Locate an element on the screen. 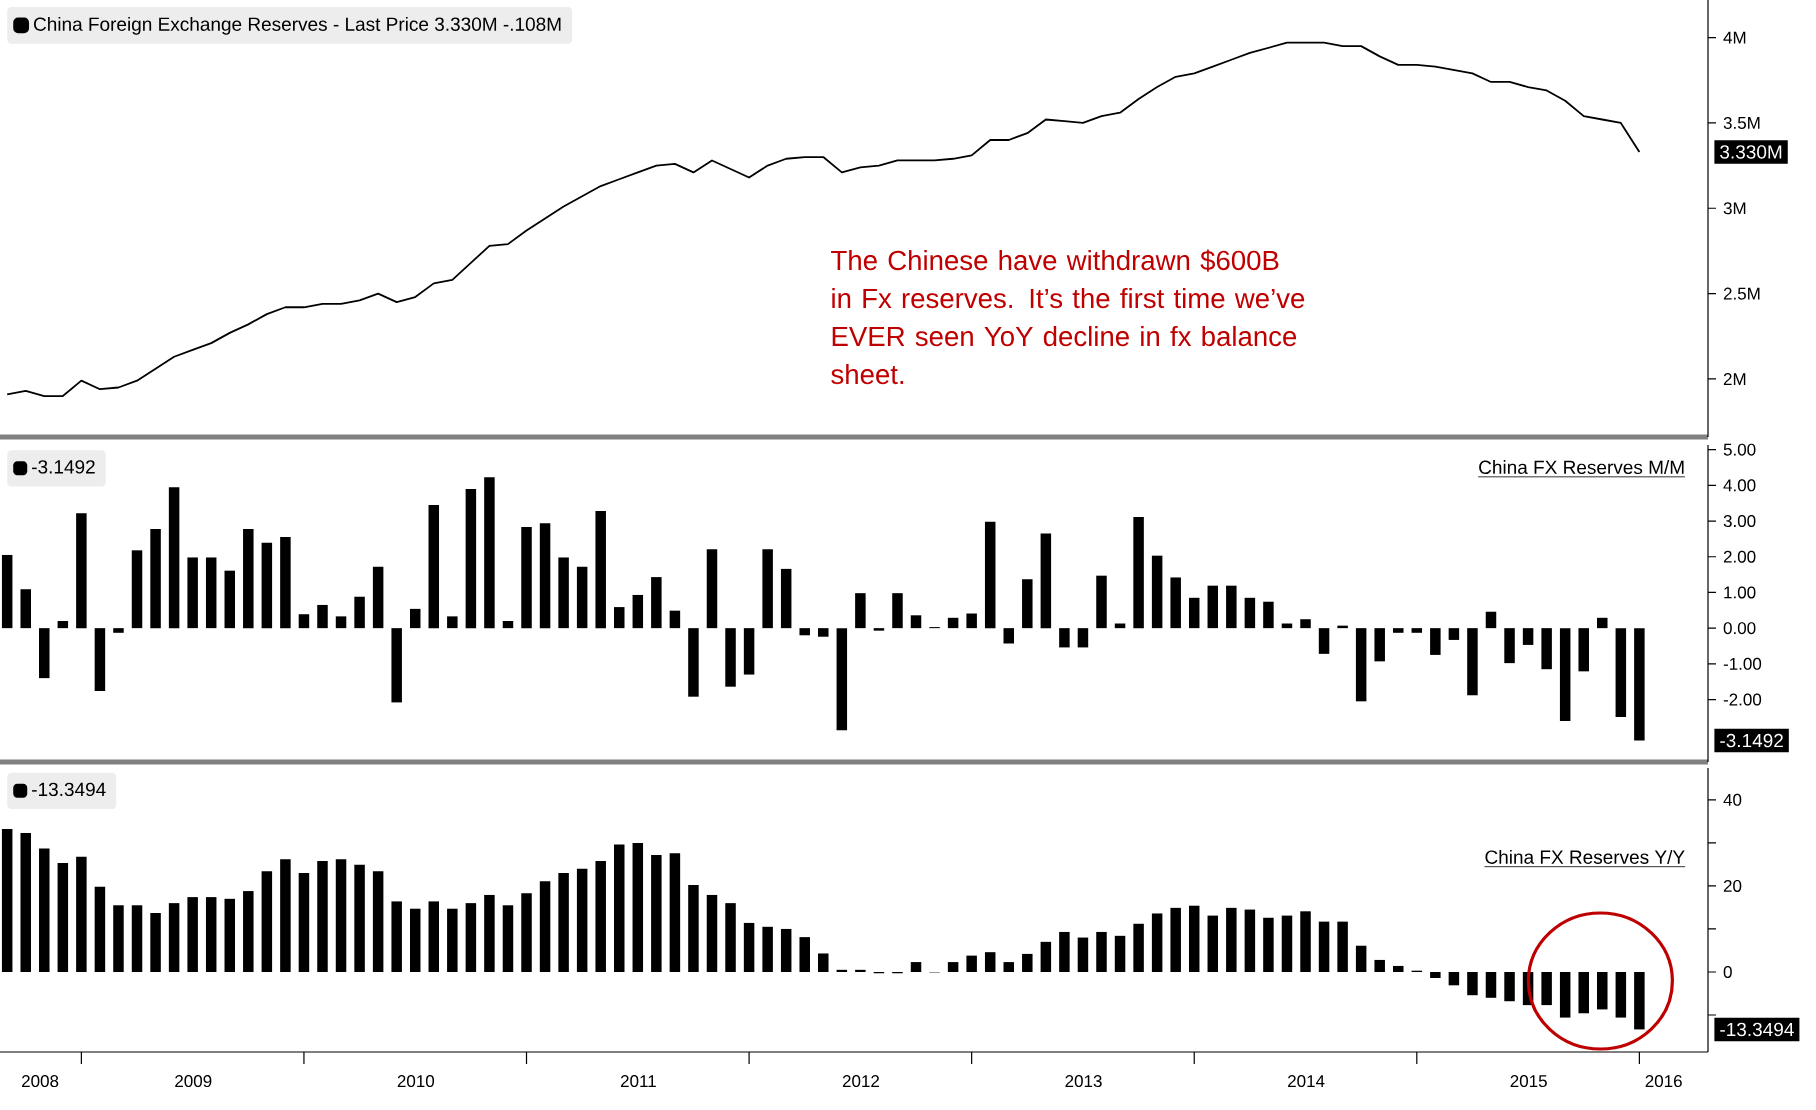  y-tick-label: 3M is located at coordinates (1734, 208).